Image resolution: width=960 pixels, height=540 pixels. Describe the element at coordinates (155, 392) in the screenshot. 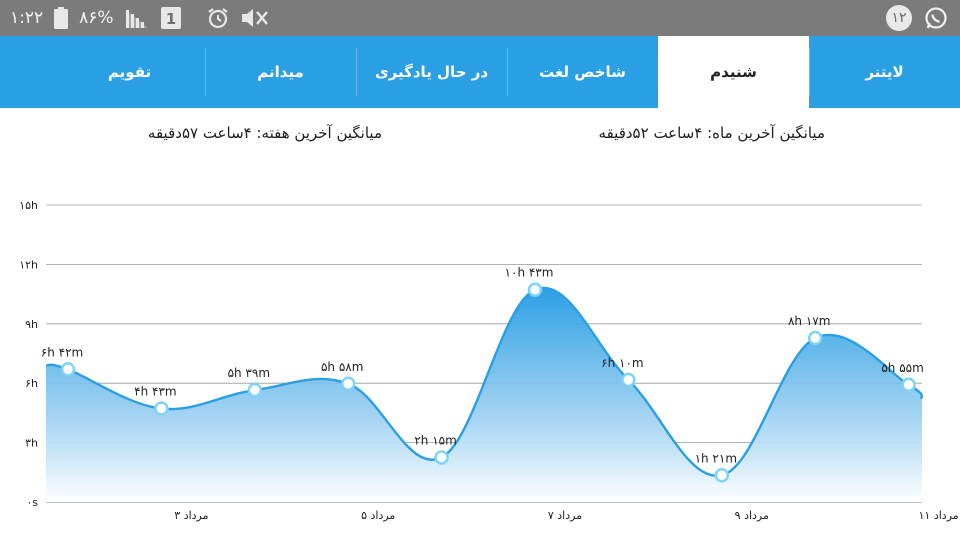

I see `data-point-label: ۴h ۴۳m` at that location.